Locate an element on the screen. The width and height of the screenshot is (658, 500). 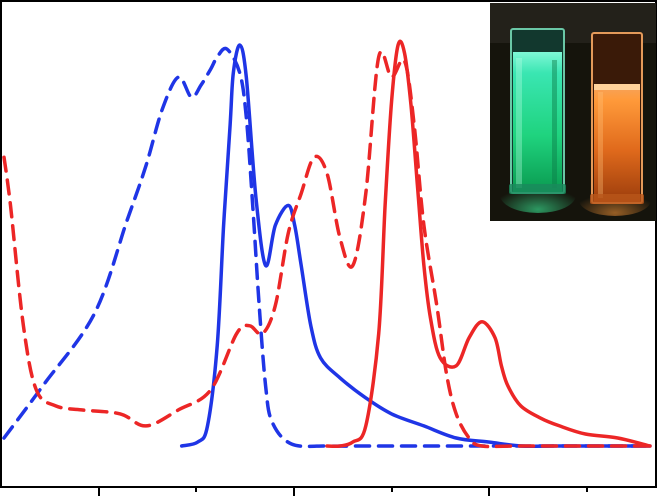
inset-photo is located at coordinates (573, 112).